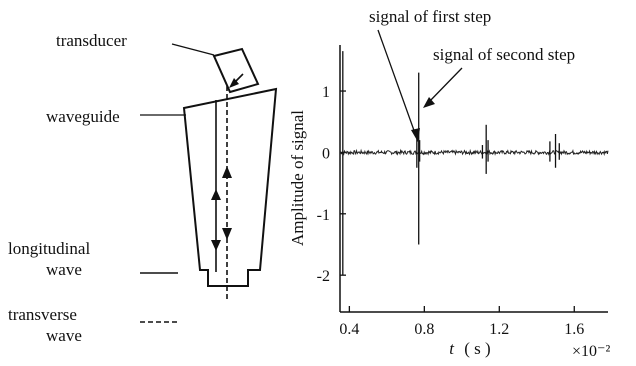 This screenshot has height=366, width=636. Describe the element at coordinates (297, 178) in the screenshot. I see `y-axis-title: Amplitude of signal` at that location.